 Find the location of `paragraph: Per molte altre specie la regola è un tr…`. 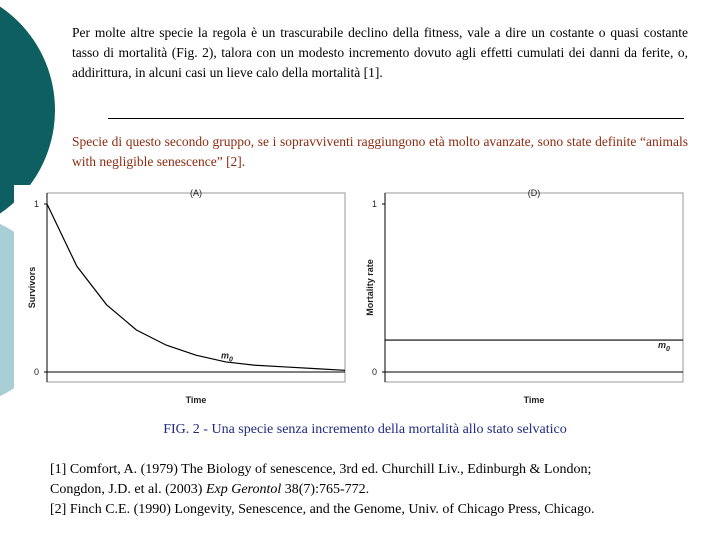

paragraph: Per molte altre specie la regola è un tr… is located at coordinates (380, 52).